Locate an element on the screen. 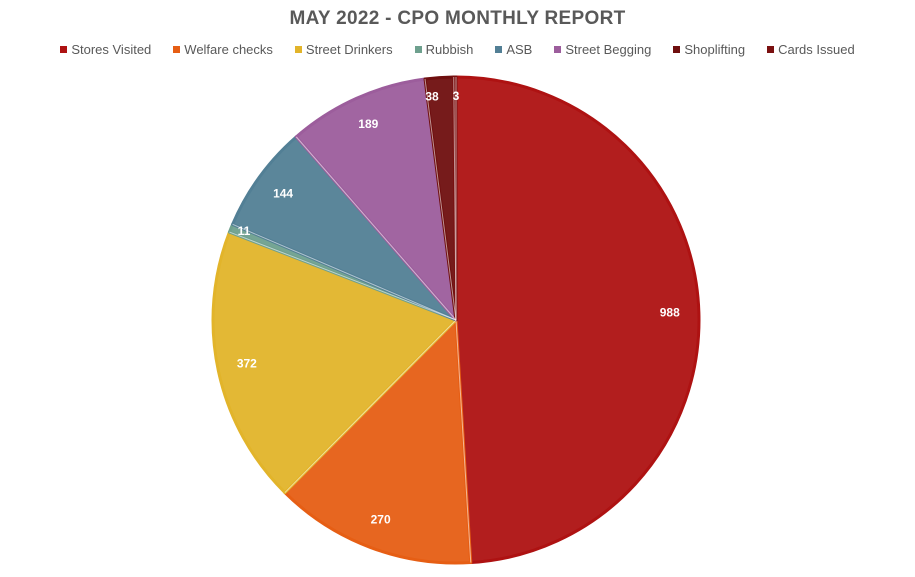  legend-entry: ASB is located at coordinates (513, 49).